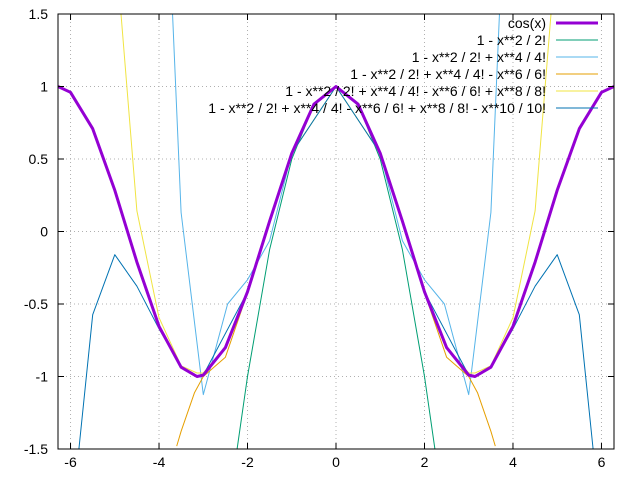  Describe the element at coordinates (39, 159) in the screenshot. I see `y-tick-label: 0.5` at that location.